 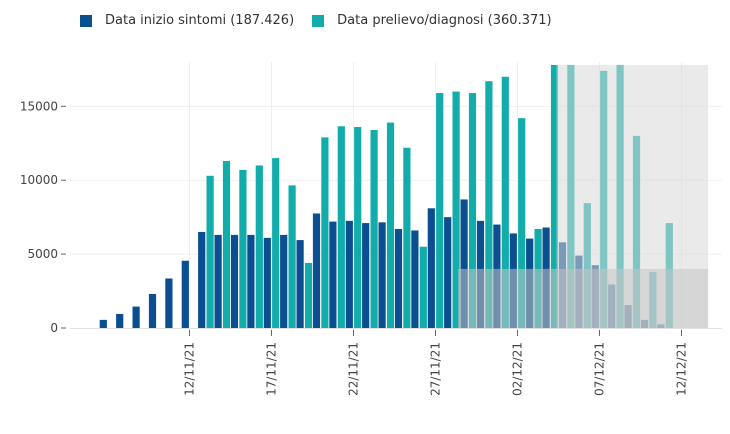 I want to click on legend-label-diagnosis: Data prelievo/diagnosi (360.371), so click(x=444, y=20).